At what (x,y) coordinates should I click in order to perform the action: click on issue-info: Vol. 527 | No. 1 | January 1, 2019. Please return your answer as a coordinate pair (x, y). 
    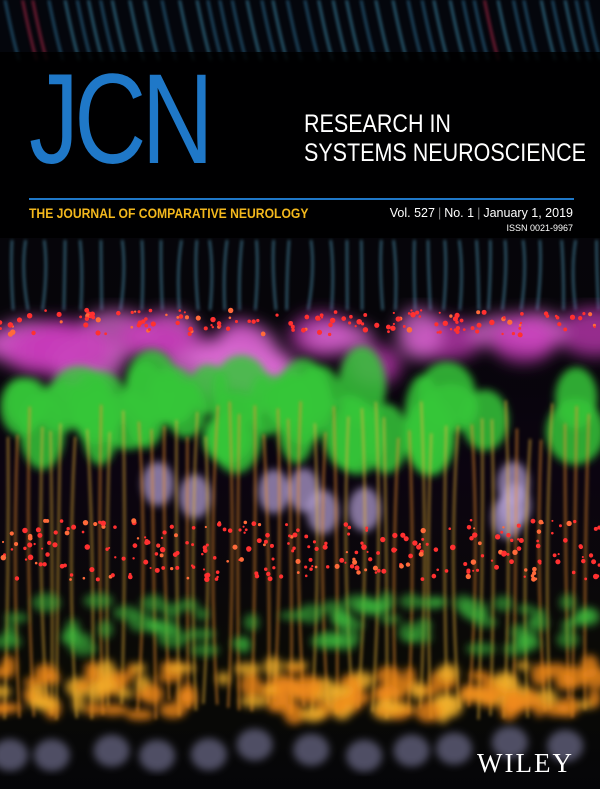
    Looking at the image, I should click on (481, 213).